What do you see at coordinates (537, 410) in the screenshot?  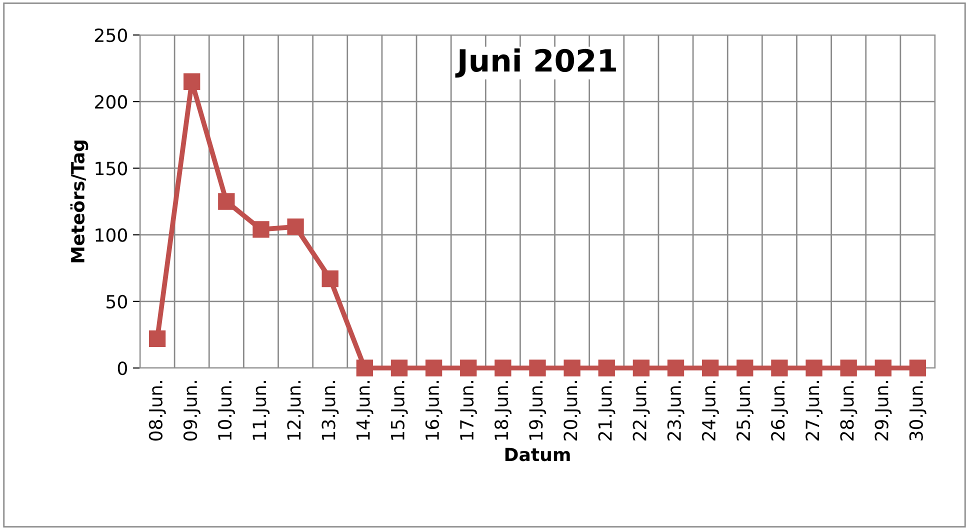 I see `x-tick-label: 19.Jun.` at bounding box center [537, 410].